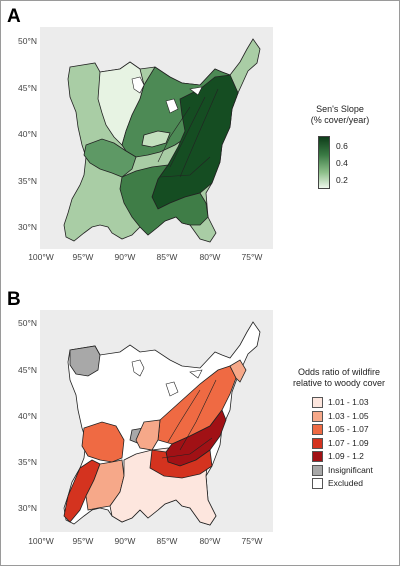 This screenshot has width=400, height=566. Describe the element at coordinates (27, 508) in the screenshot. I see `panel-b-ytick: 30°N` at that location.